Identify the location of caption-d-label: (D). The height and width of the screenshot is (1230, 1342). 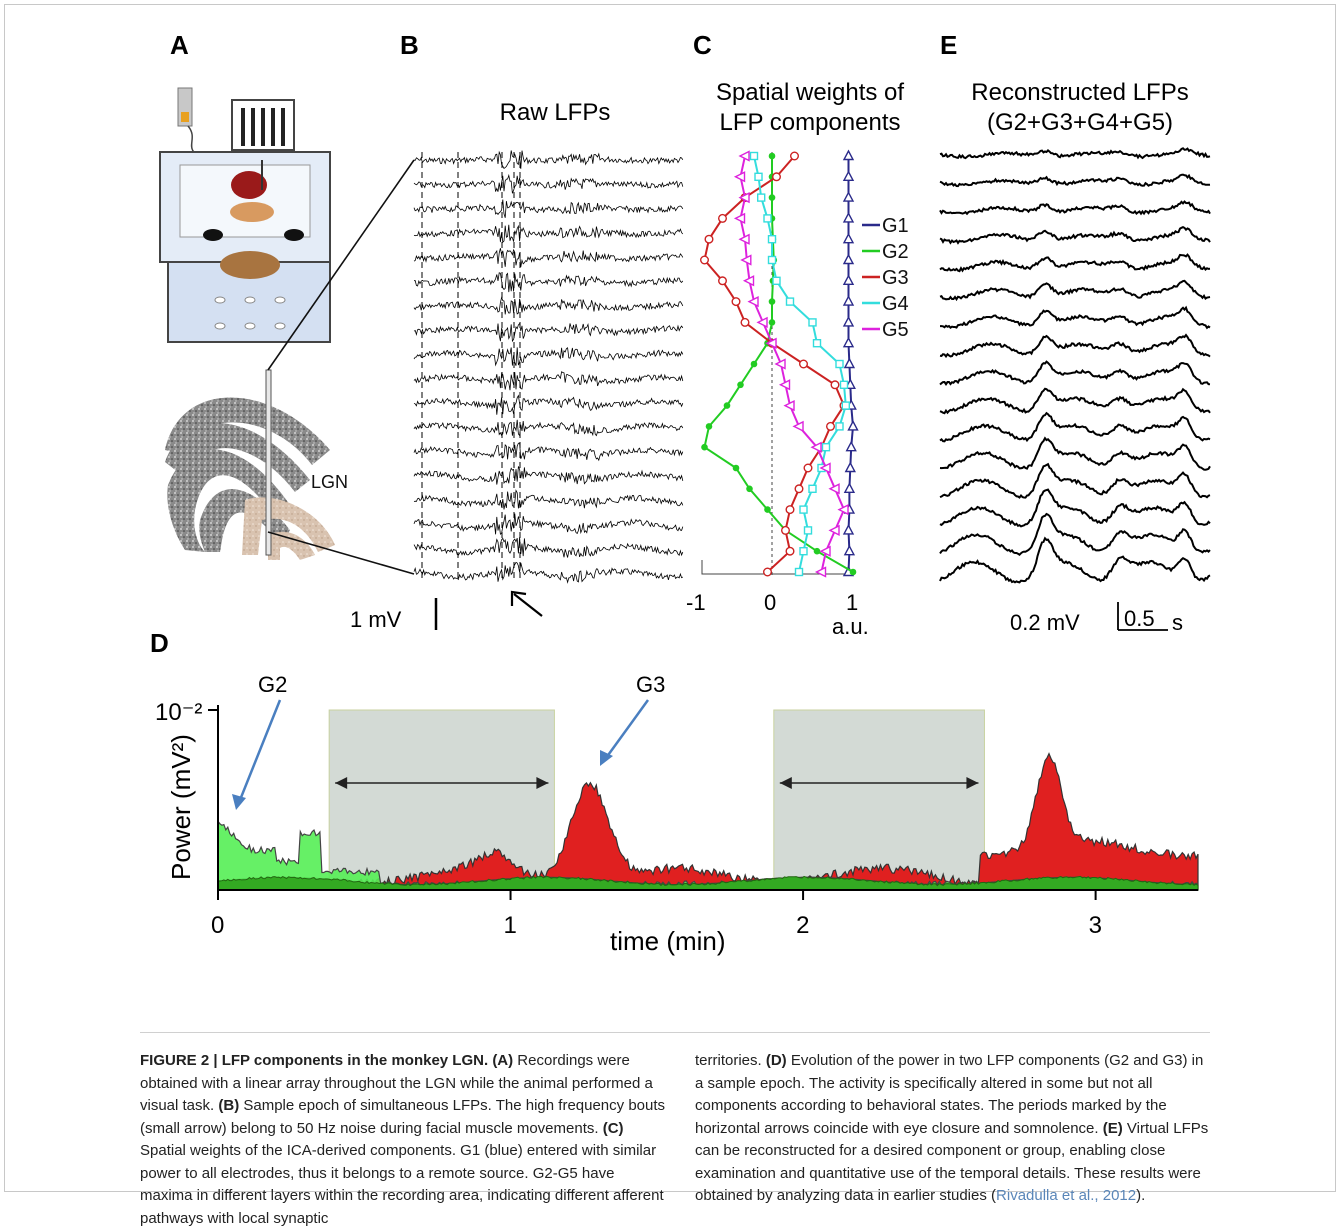
(776, 1060).